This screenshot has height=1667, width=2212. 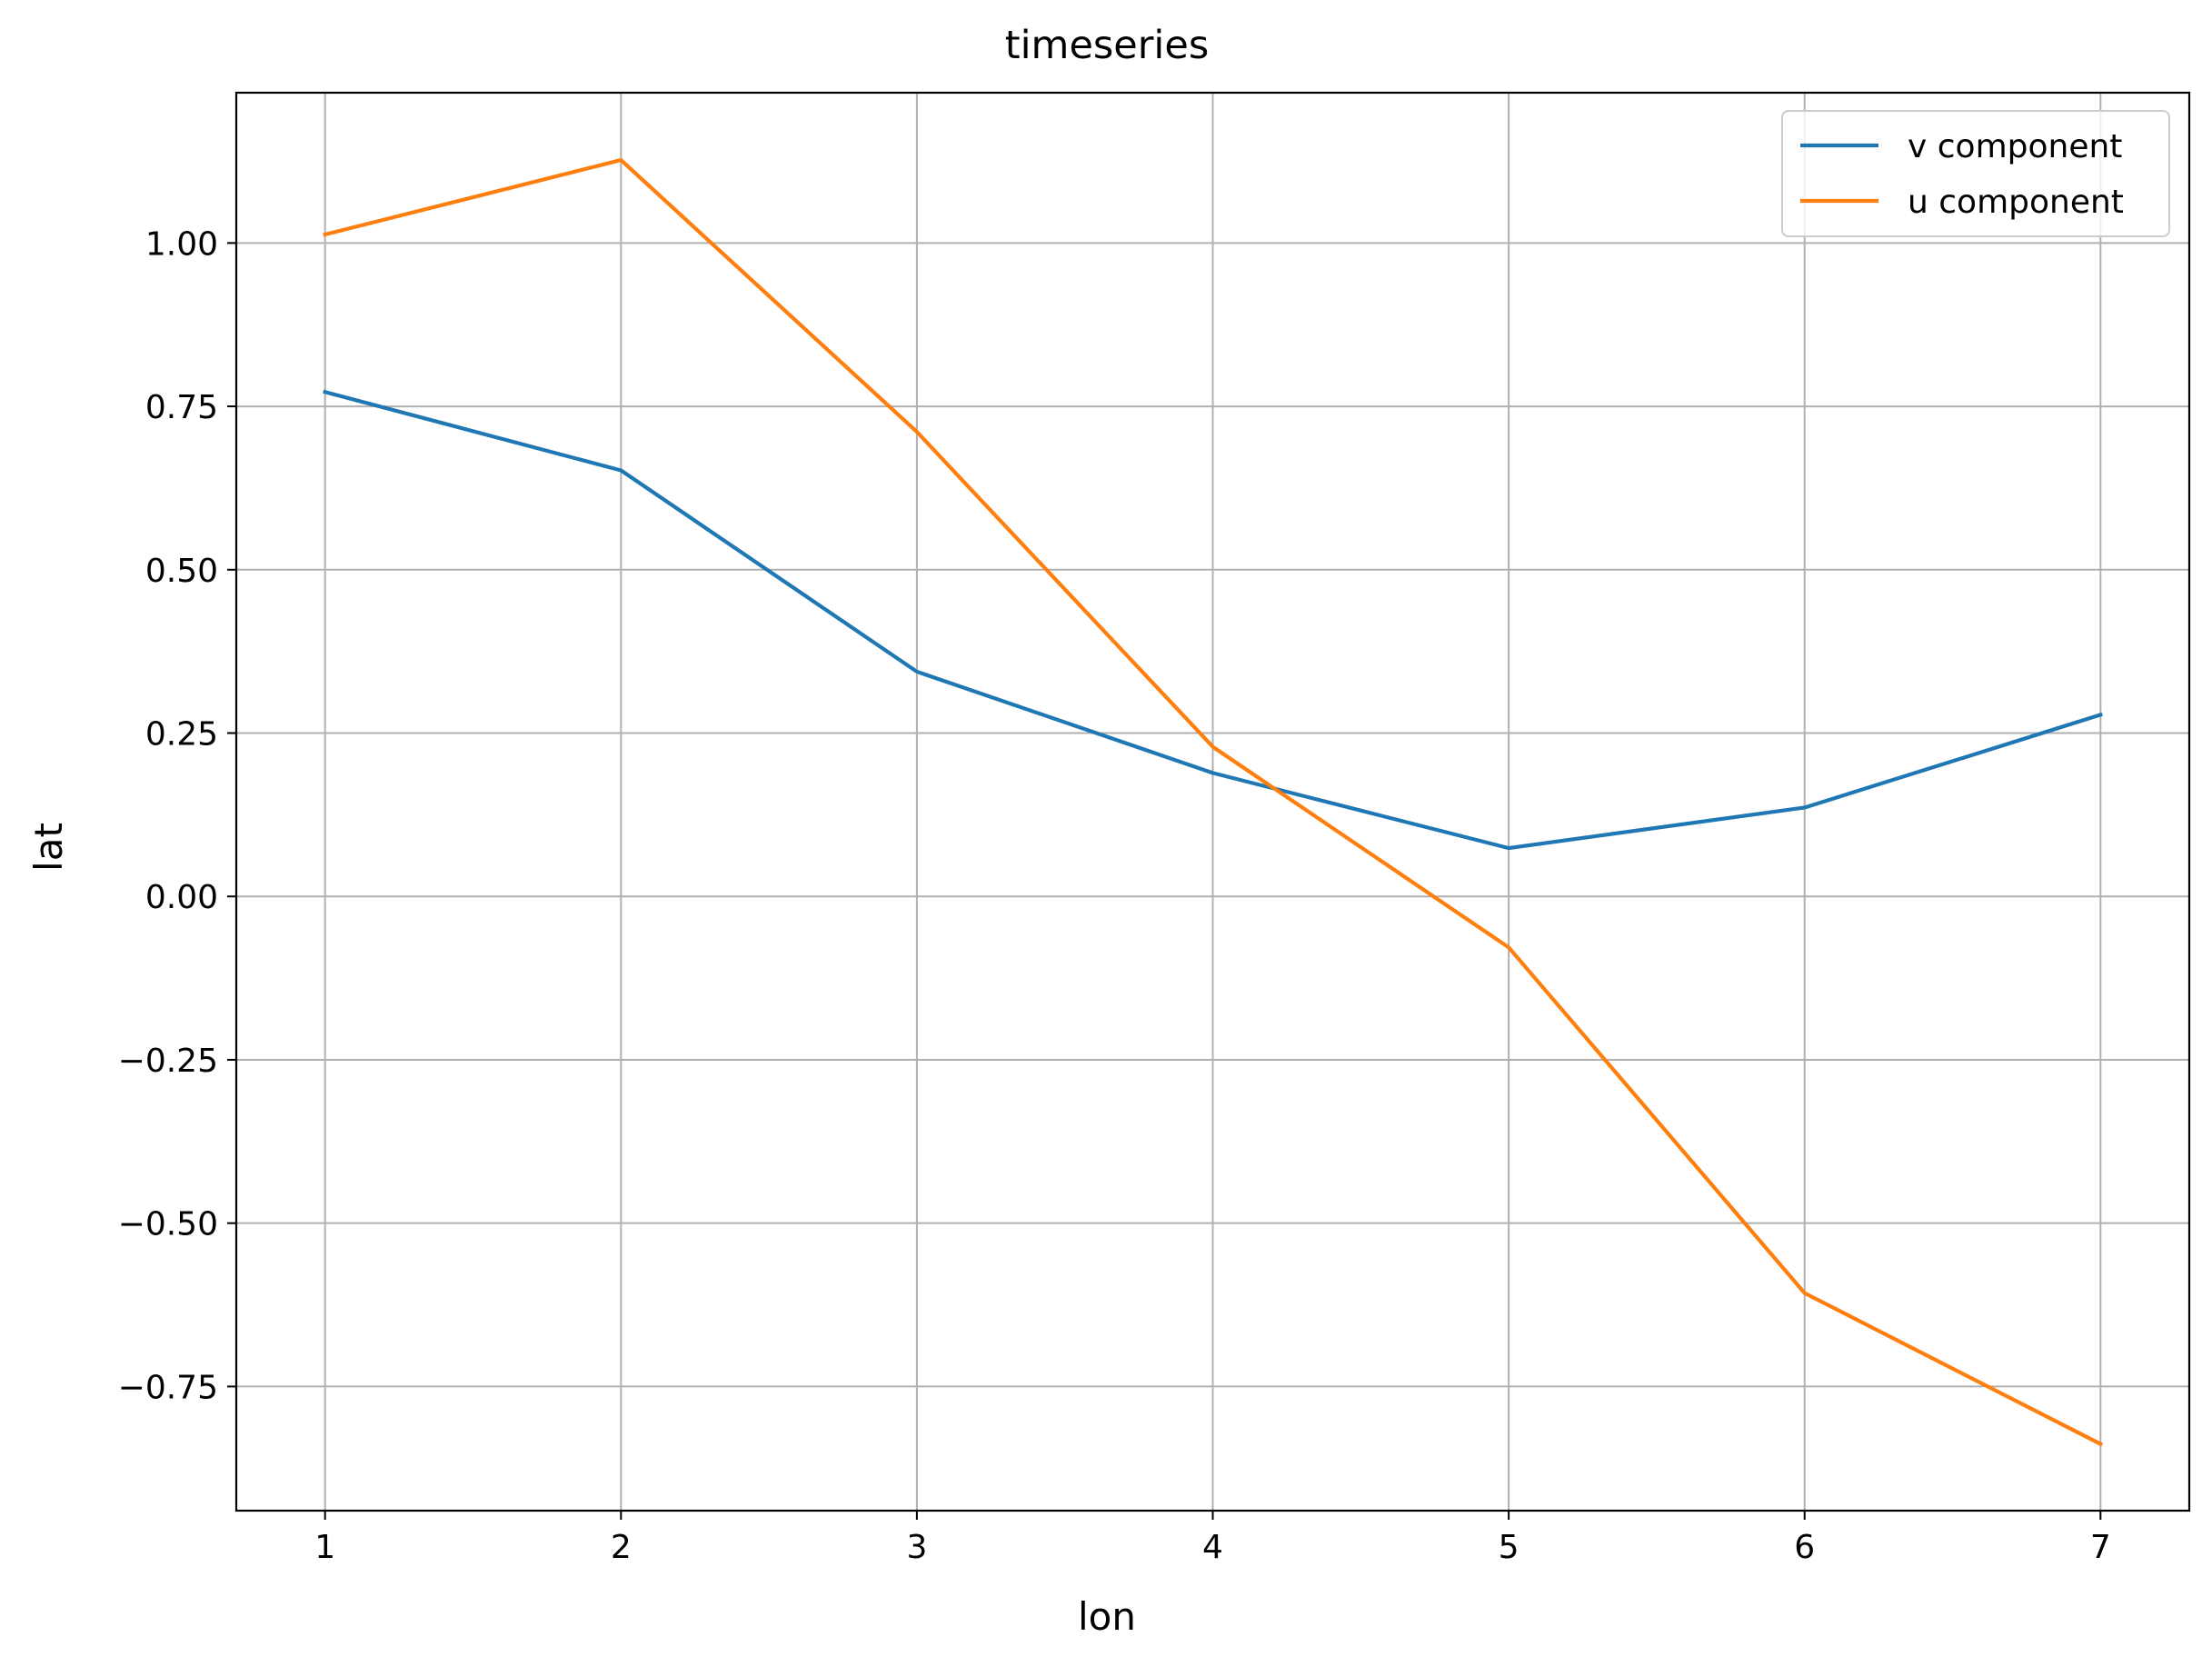 What do you see at coordinates (2015, 146) in the screenshot?
I see `legend-label: v component` at bounding box center [2015, 146].